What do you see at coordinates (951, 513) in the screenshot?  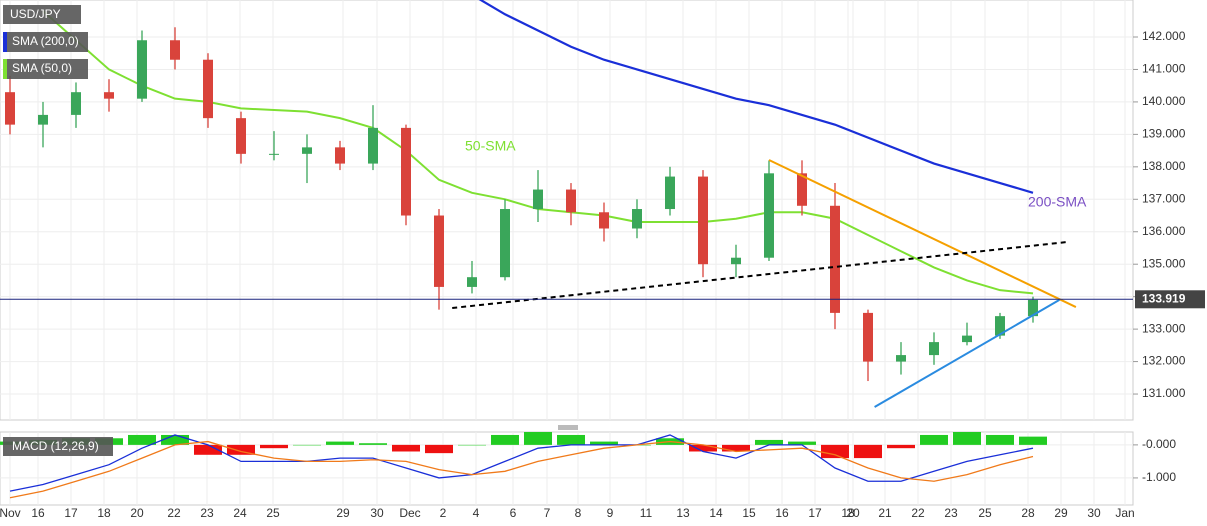 I see `x-tick-label: 23` at bounding box center [951, 513].